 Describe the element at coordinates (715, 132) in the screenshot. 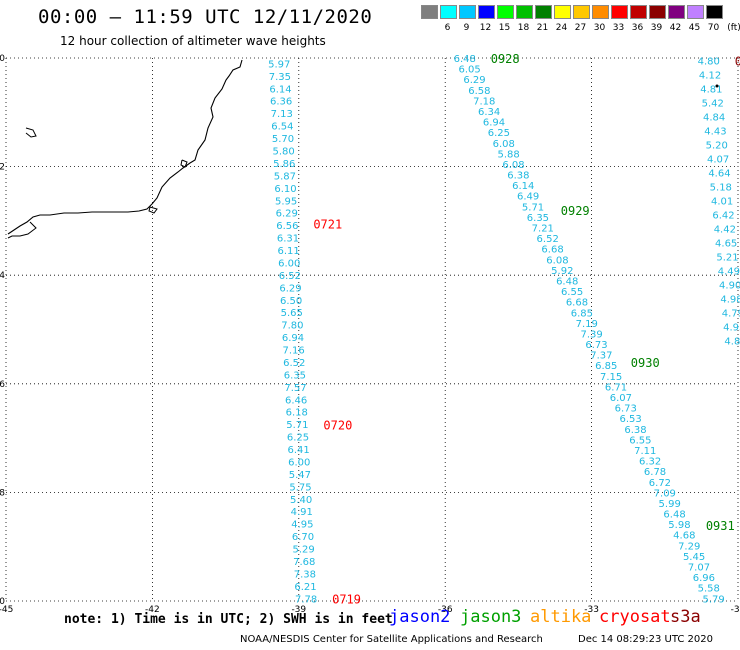

I see `wave-height-value: 4.43` at that location.